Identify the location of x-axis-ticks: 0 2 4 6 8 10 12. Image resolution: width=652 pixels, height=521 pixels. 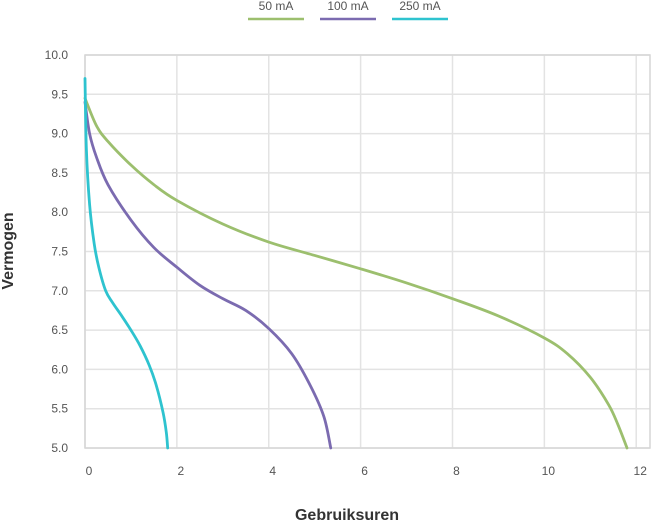
(367, 471).